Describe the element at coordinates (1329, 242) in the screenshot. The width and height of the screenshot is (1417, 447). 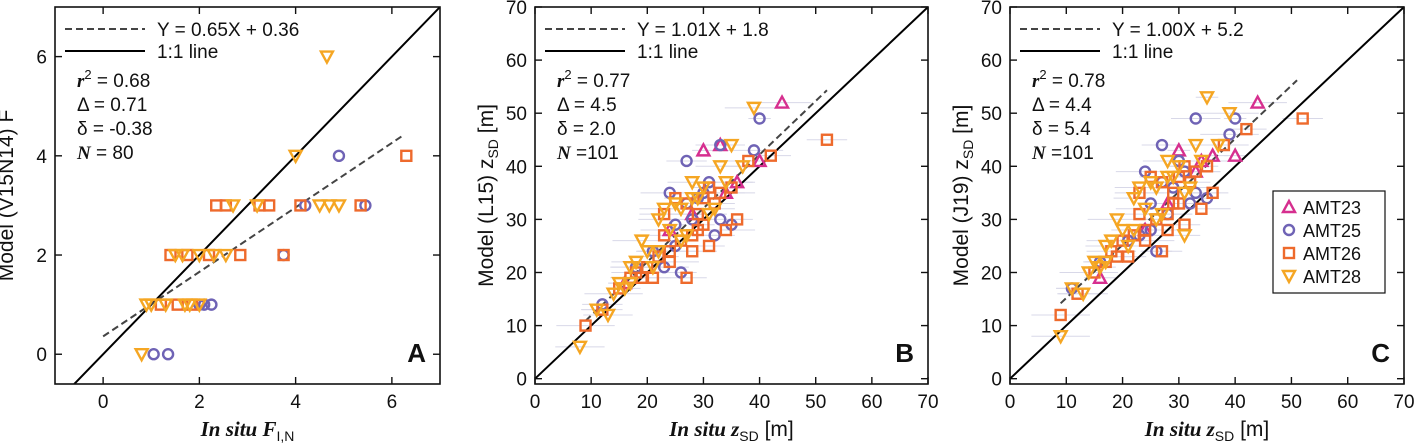
I see `series-legend: AMT23 AMT25 AMT26 AMT28` at that location.